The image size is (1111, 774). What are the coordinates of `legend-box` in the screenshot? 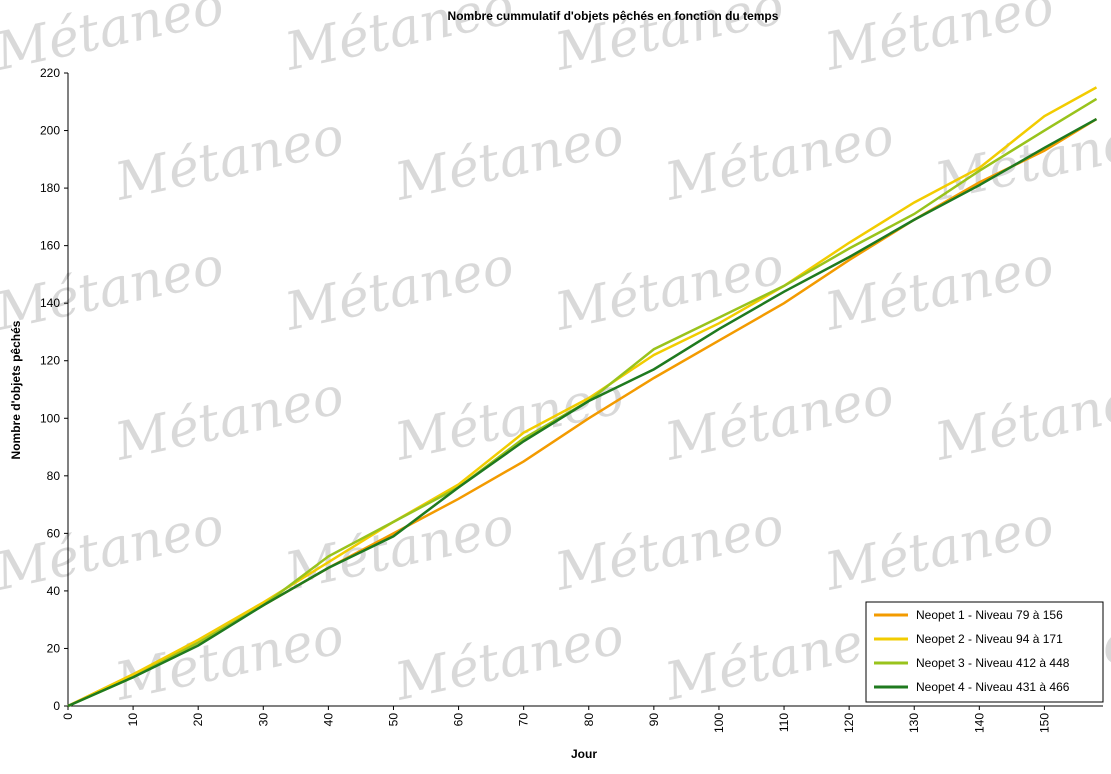 It's located at (984, 652).